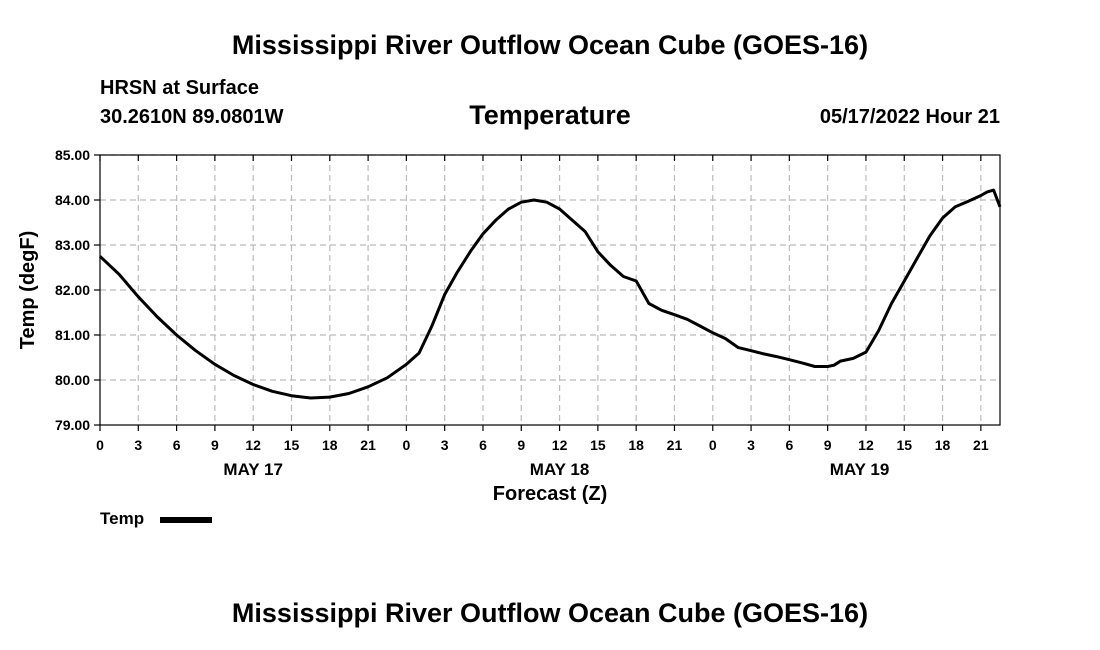 This screenshot has height=650, width=1100. I want to click on y-axis-title: Temp (degF), so click(28, 290).